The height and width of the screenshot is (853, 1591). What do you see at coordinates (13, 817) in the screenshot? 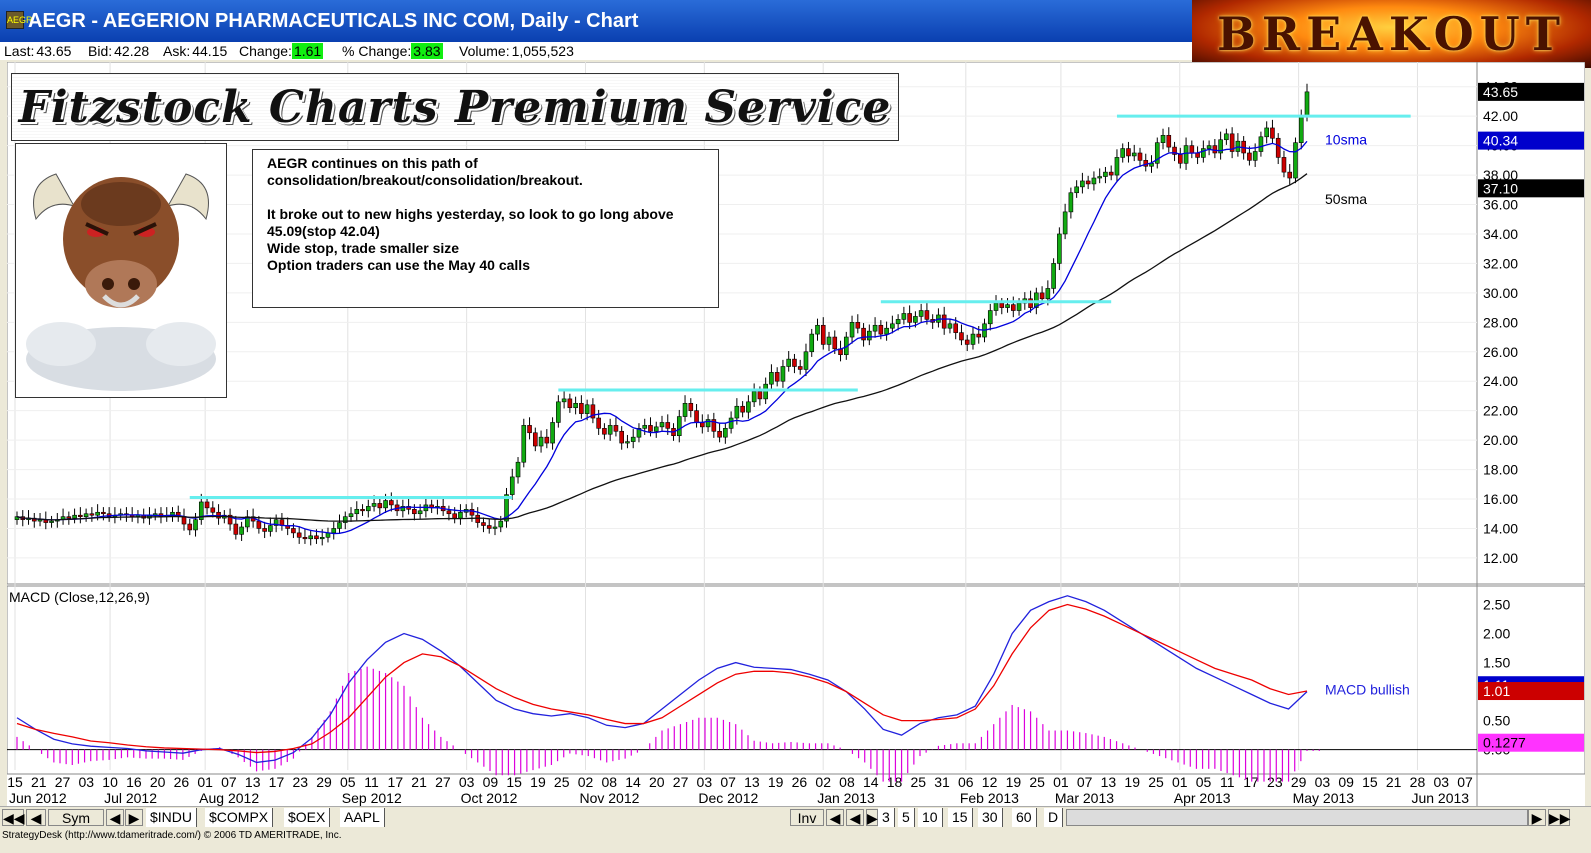
I see `first-button: ◀◀` at bounding box center [13, 817].